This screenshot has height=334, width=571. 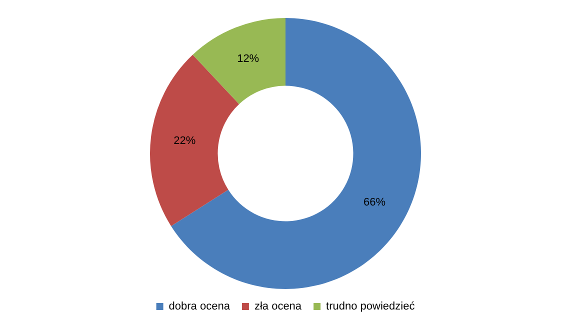 What do you see at coordinates (248, 59) in the screenshot?
I see `data-label: 12%` at bounding box center [248, 59].